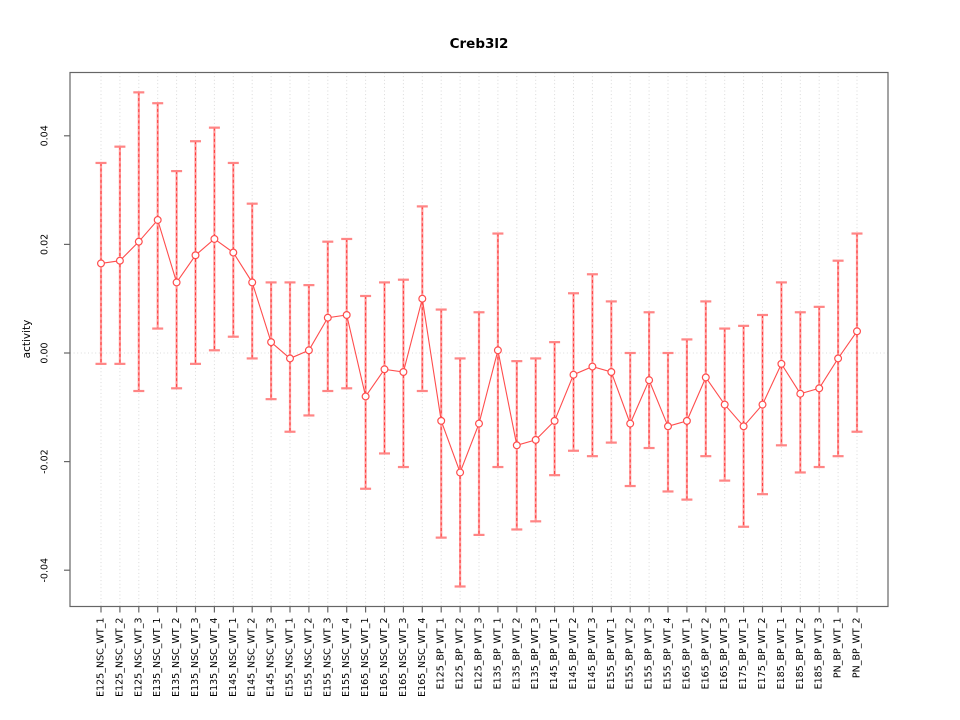 The image size is (960, 720). What do you see at coordinates (535, 654) in the screenshot?
I see `x-tick-label: E135_BP_WT_3` at bounding box center [535, 654].